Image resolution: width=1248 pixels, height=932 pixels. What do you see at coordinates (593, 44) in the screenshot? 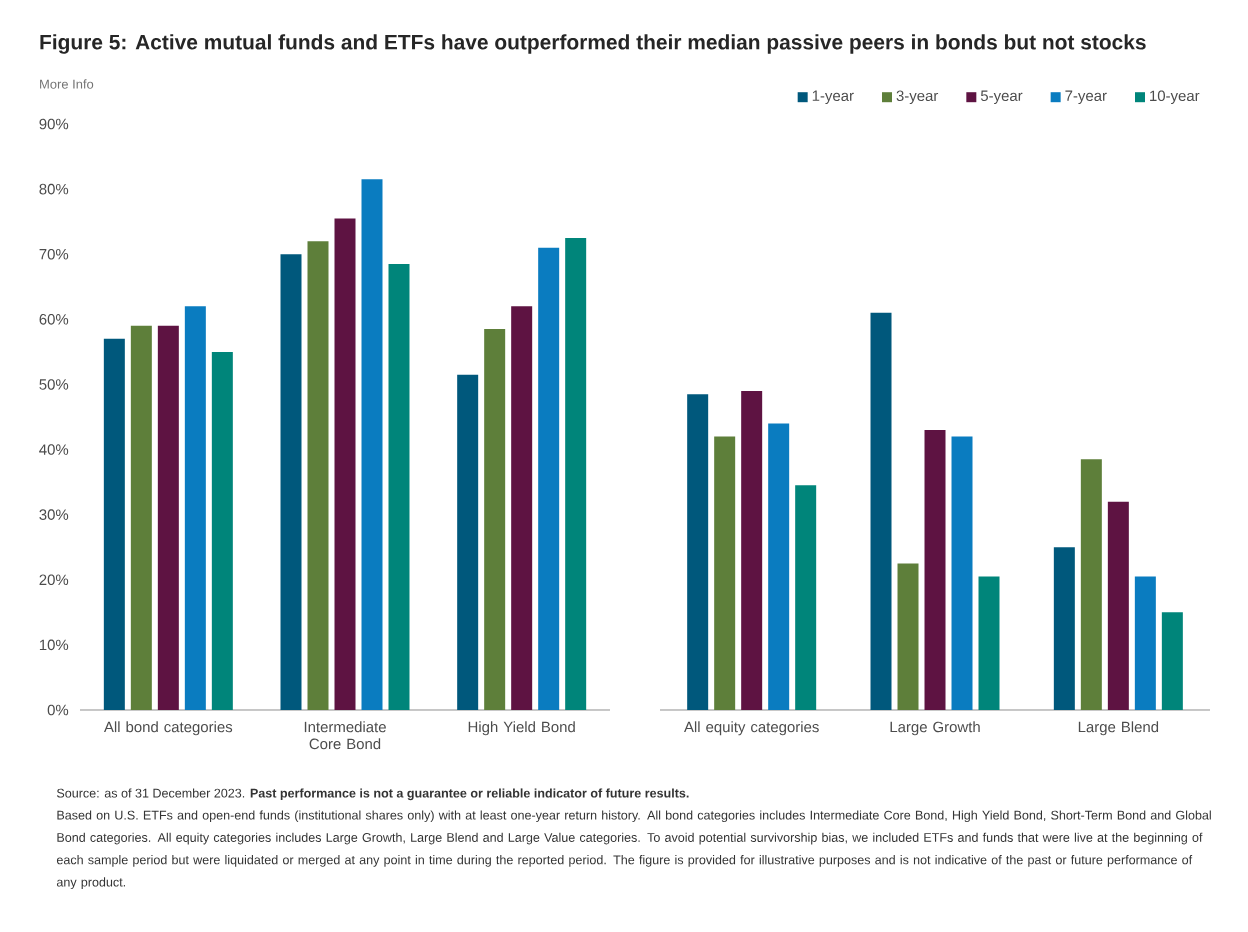
I see `chart-title: Figure 5: Active mutual funds and ETFs have outperformed their median passive peers in bonds but not stocks` at bounding box center [593, 44].